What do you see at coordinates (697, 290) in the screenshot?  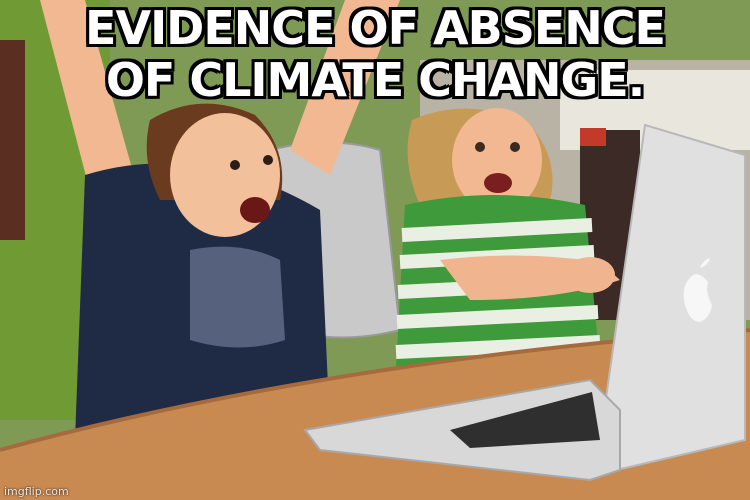 I see `apple-logo-icon` at bounding box center [697, 290].